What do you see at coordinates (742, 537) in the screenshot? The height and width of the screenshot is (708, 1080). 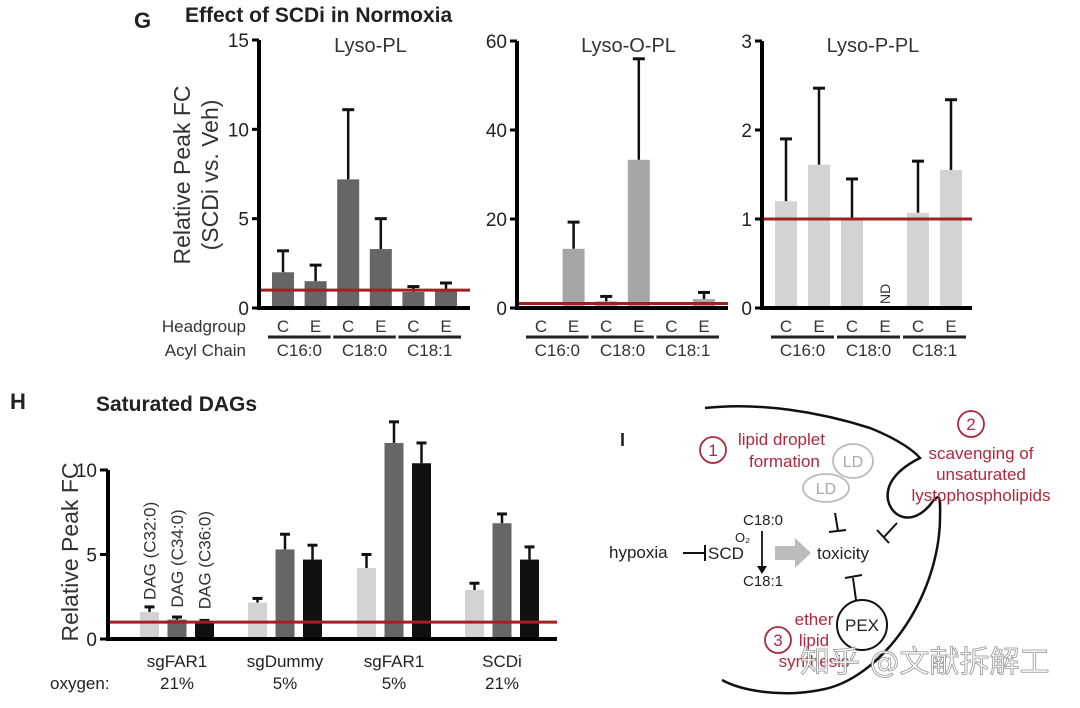 I see `o2-label: O₂` at bounding box center [742, 537].